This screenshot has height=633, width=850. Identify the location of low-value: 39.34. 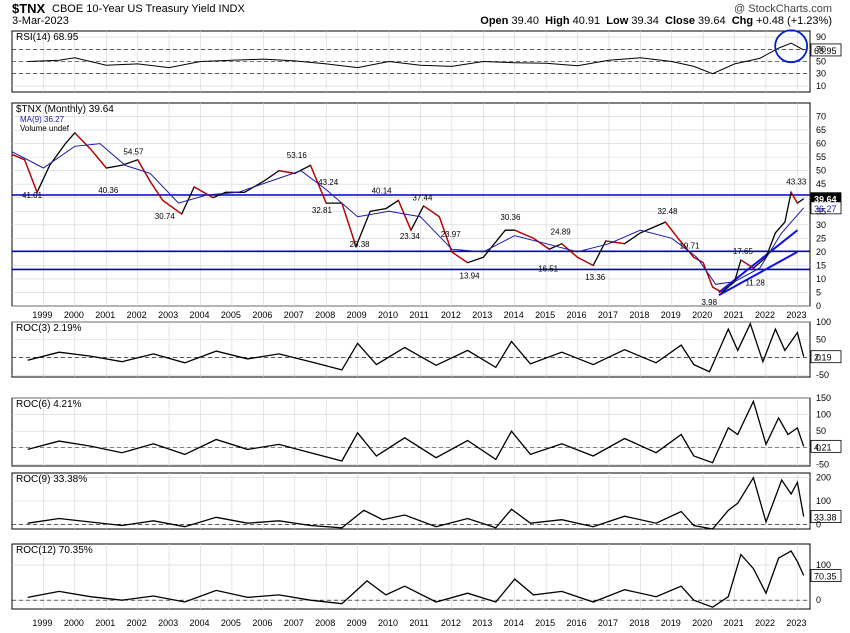
(645, 21).